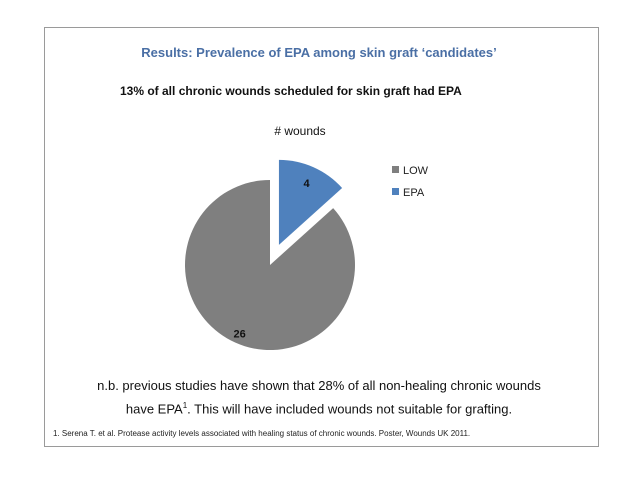  What do you see at coordinates (307, 184) in the screenshot?
I see `data-label-epa: 4` at bounding box center [307, 184].